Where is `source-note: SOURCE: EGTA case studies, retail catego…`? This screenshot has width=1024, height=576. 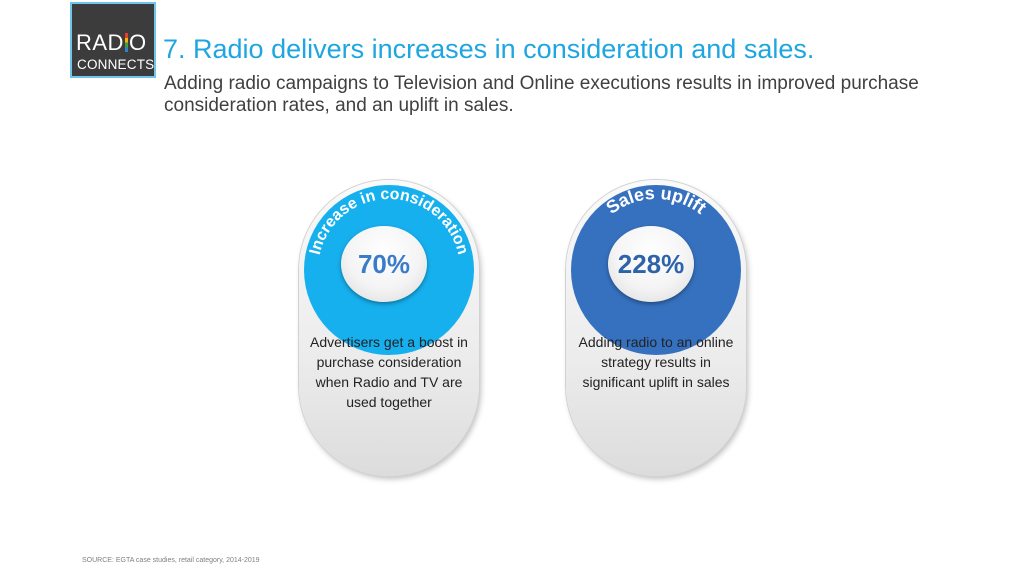
source-note: SOURCE: EGTA case studies, retail catego… is located at coordinates (171, 560).